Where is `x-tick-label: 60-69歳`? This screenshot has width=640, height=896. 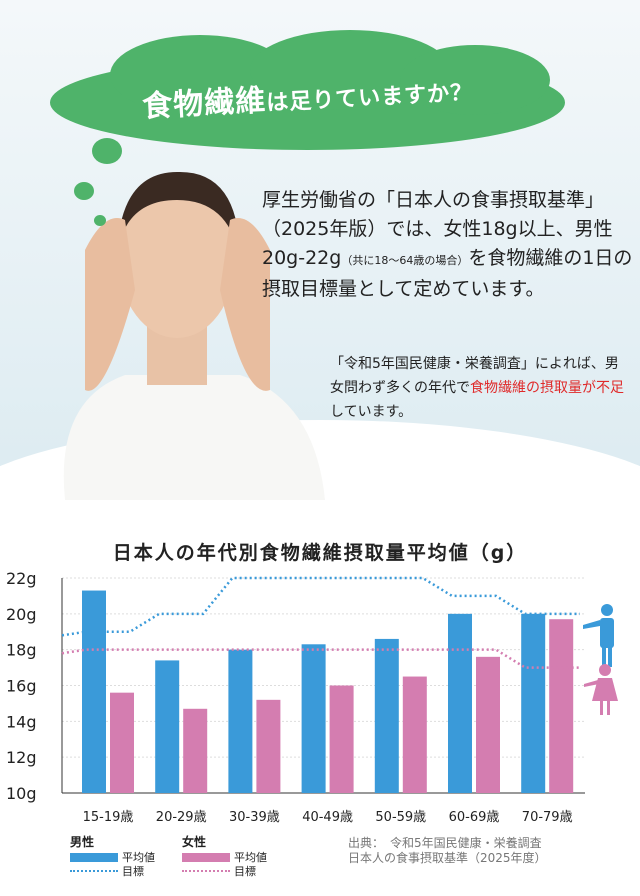
x-tick-label: 60-69歳 is located at coordinates (474, 817).